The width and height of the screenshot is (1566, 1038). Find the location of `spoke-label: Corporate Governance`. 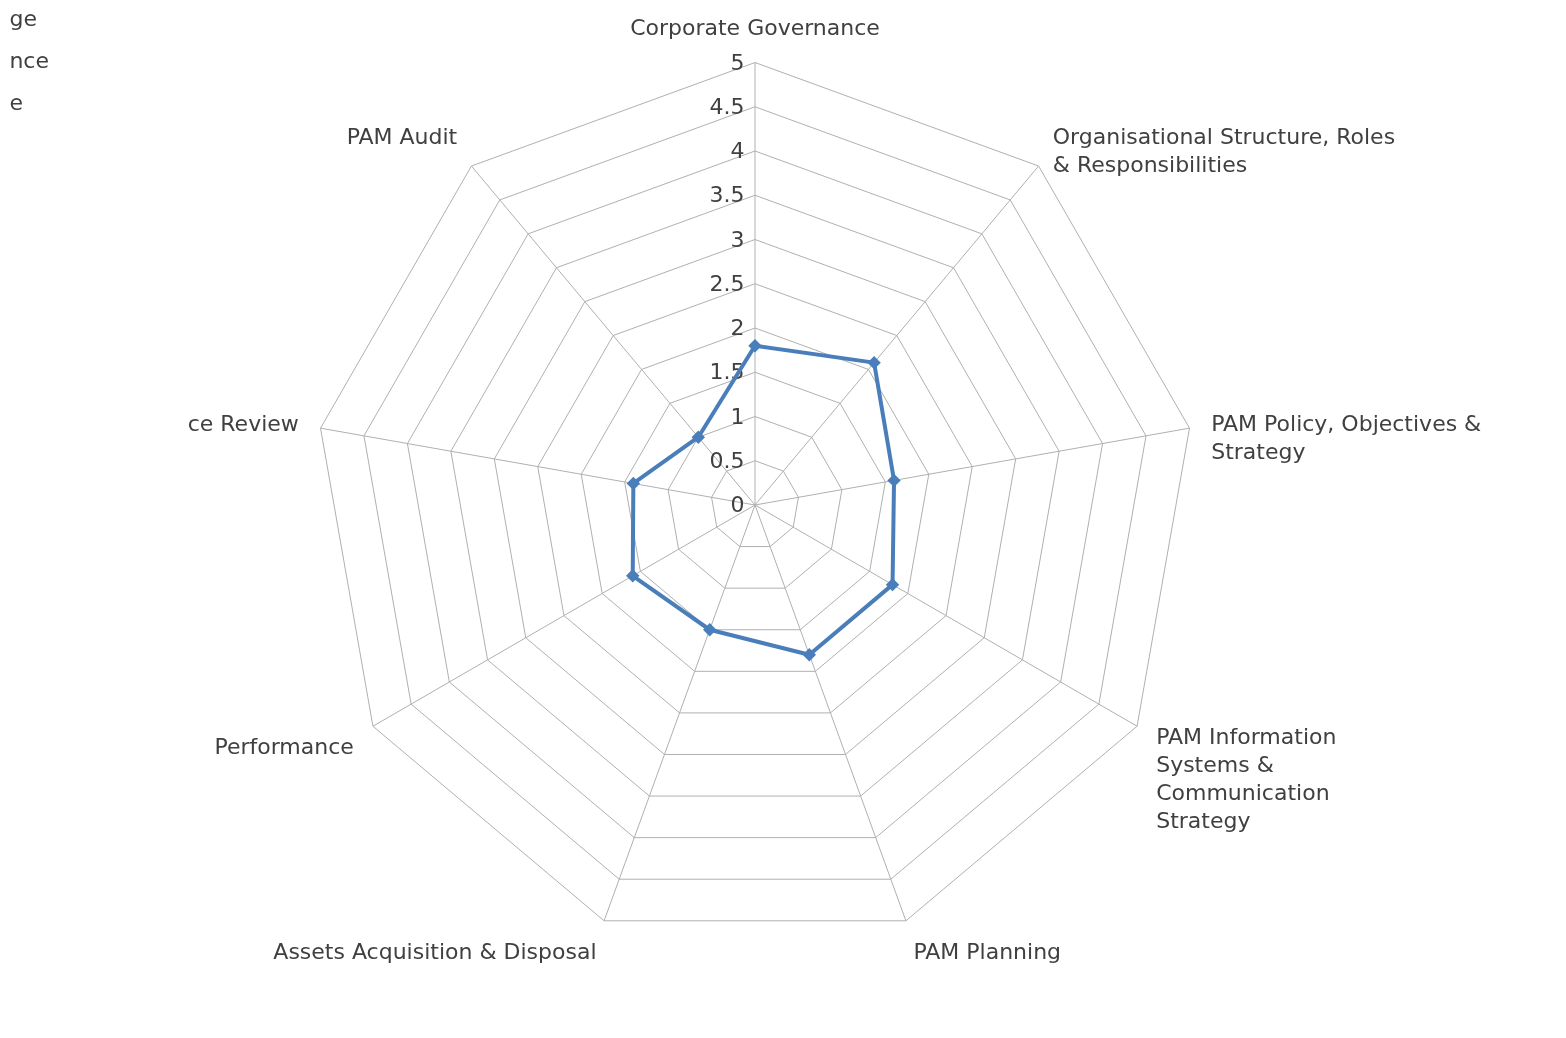

spoke-label: Corporate Governance is located at coordinates (755, 28).